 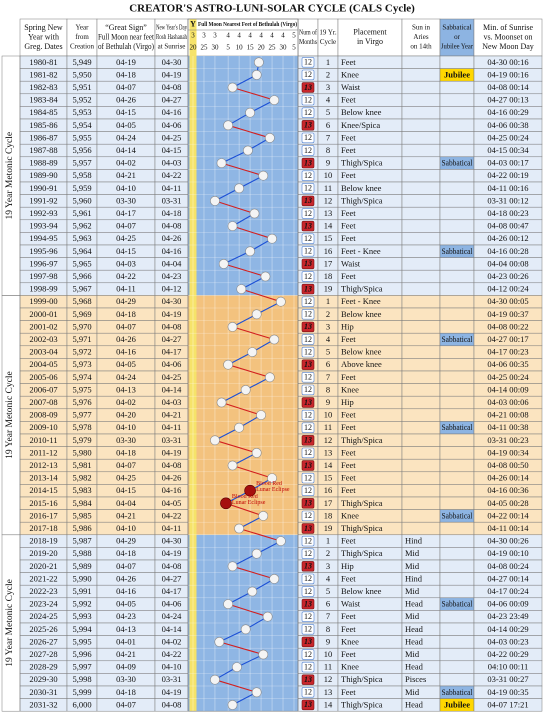 I want to click on cell-full-moon: 04-20, so click(x=126, y=415).